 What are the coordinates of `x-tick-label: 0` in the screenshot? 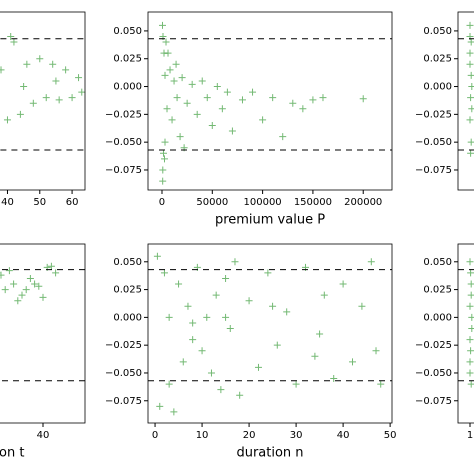 It's located at (155, 435).